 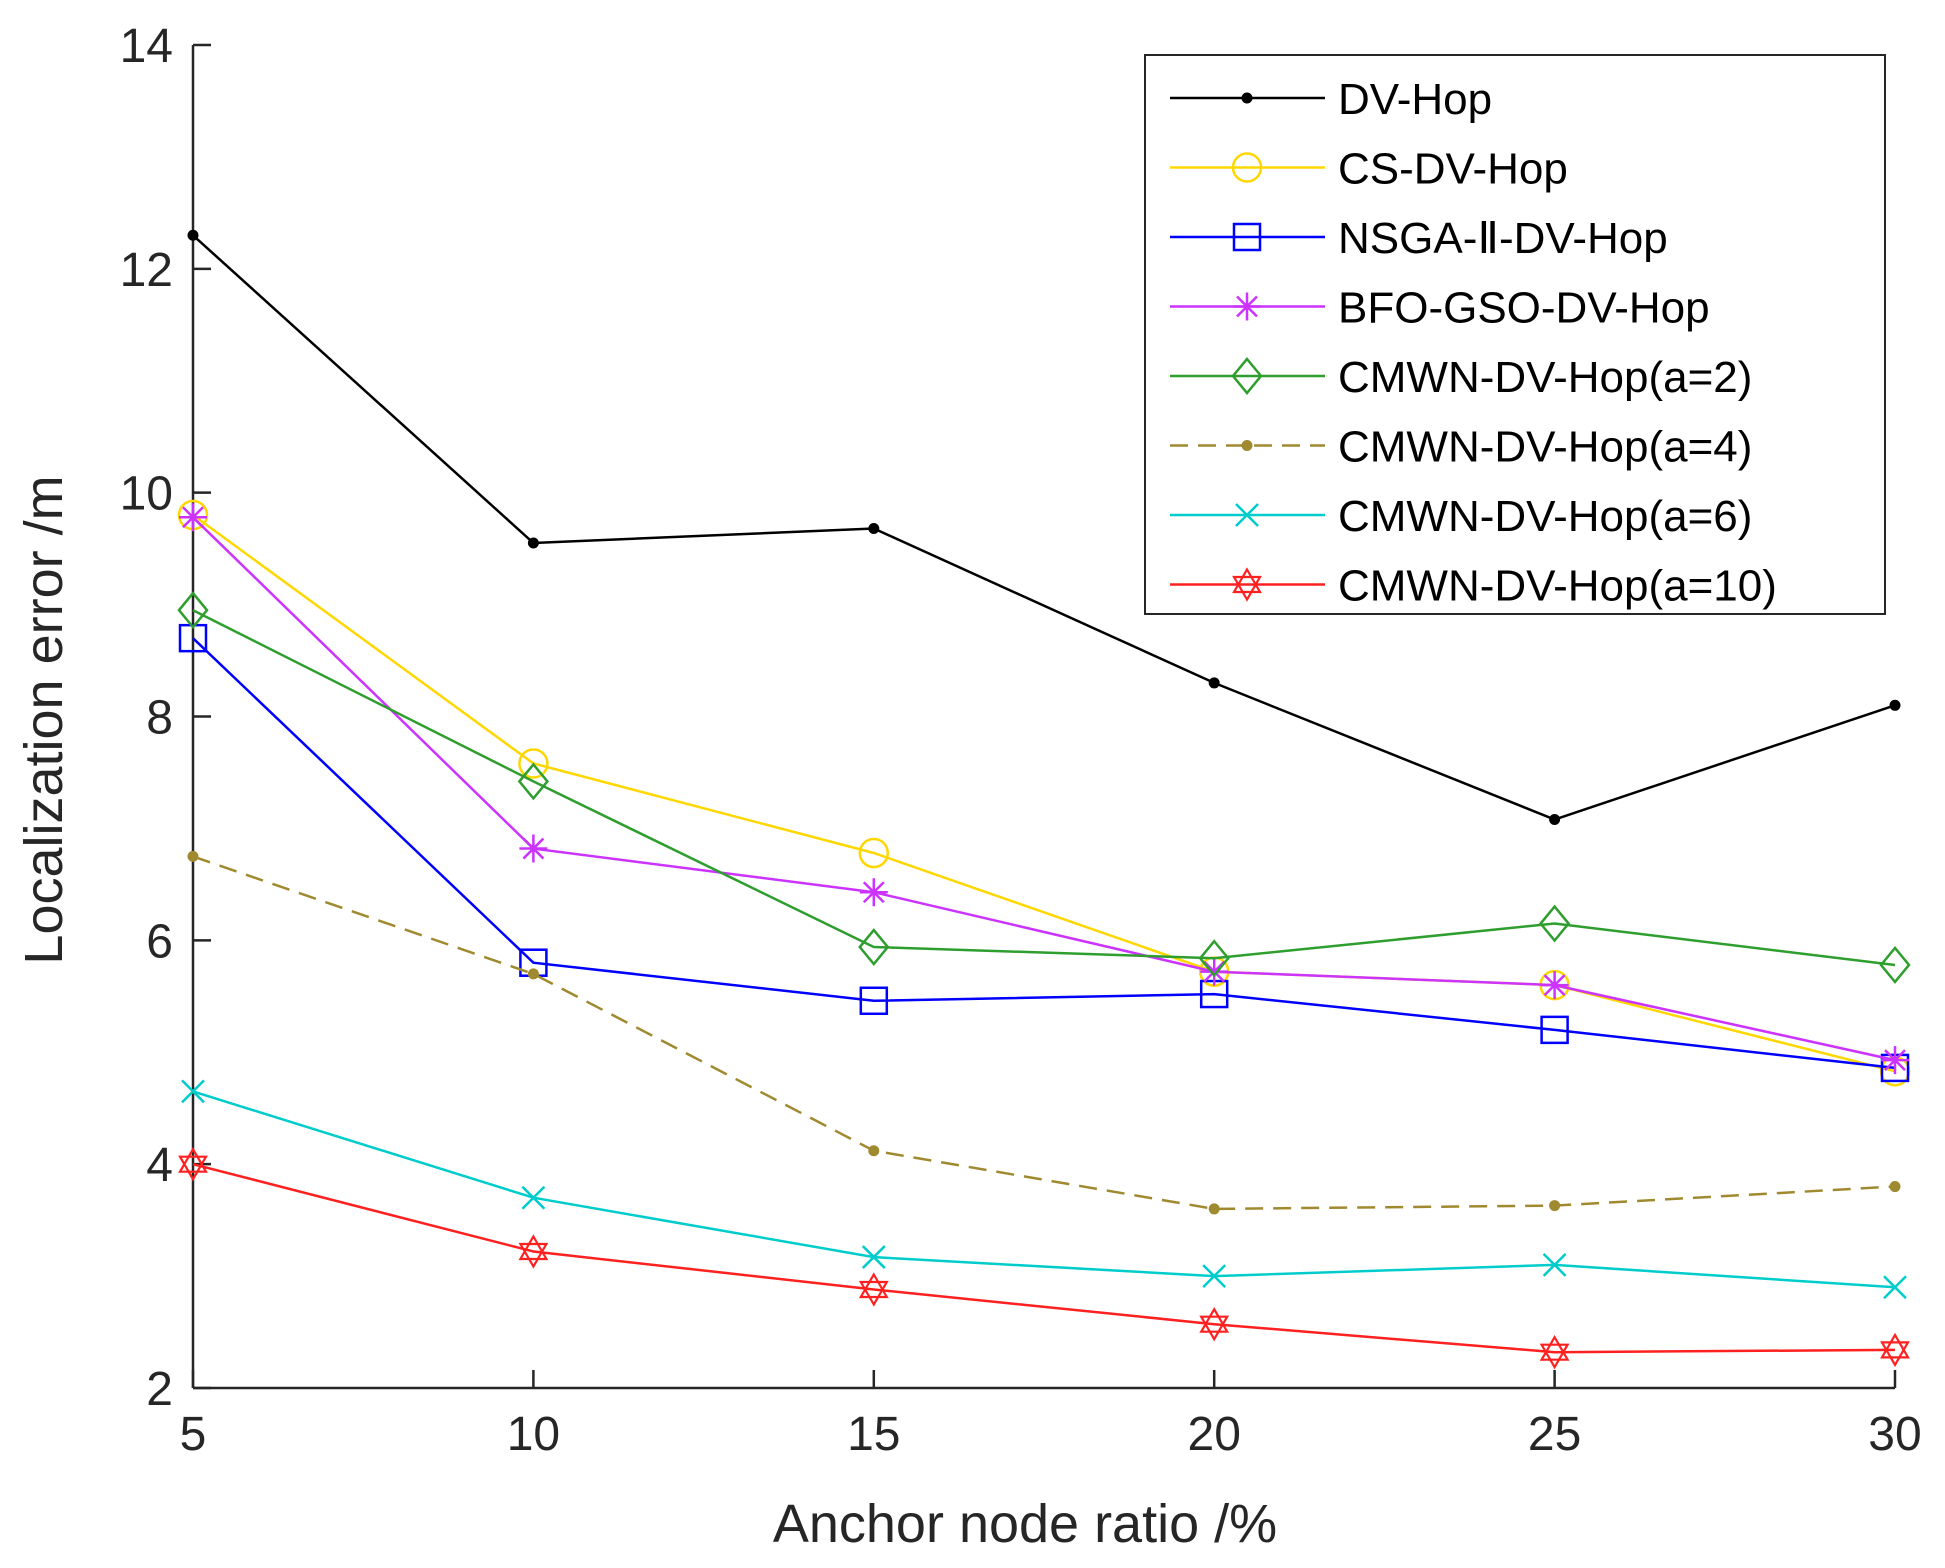 I want to click on legend-label: CMWN-DV-Hop(a=10), so click(x=1557, y=586).